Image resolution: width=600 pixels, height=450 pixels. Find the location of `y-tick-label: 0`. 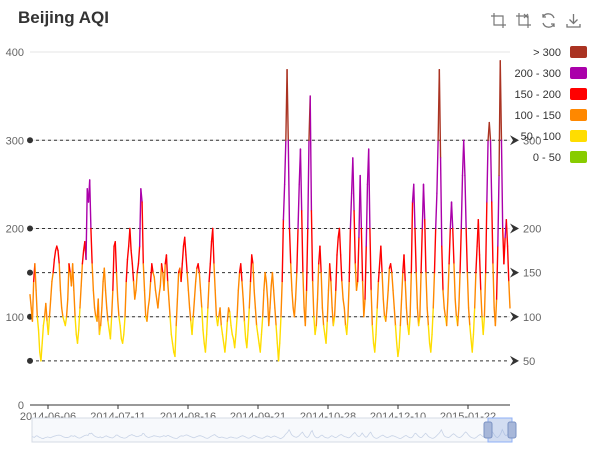

y-tick-label: 0 is located at coordinates (21, 406).